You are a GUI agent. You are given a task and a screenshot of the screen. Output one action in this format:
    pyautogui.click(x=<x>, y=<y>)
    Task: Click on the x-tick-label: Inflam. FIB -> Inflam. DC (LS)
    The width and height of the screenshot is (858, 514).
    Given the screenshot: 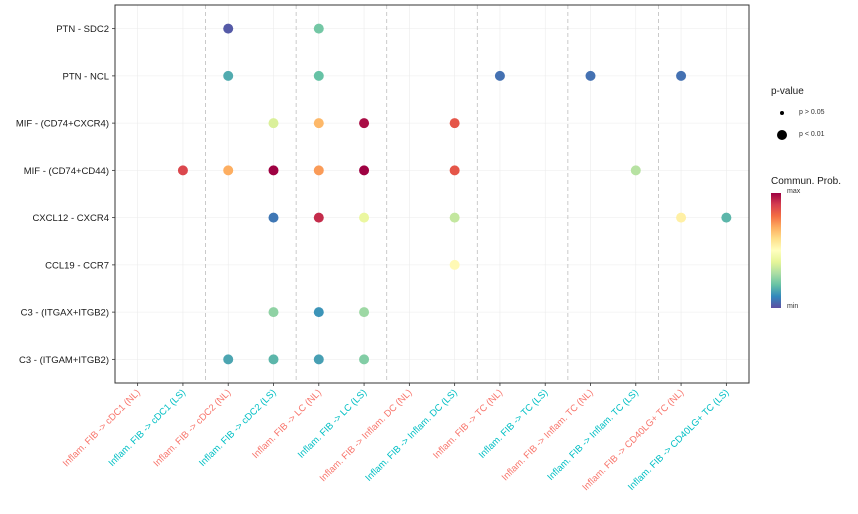 What is the action you would take?
    pyautogui.click(x=411, y=435)
    